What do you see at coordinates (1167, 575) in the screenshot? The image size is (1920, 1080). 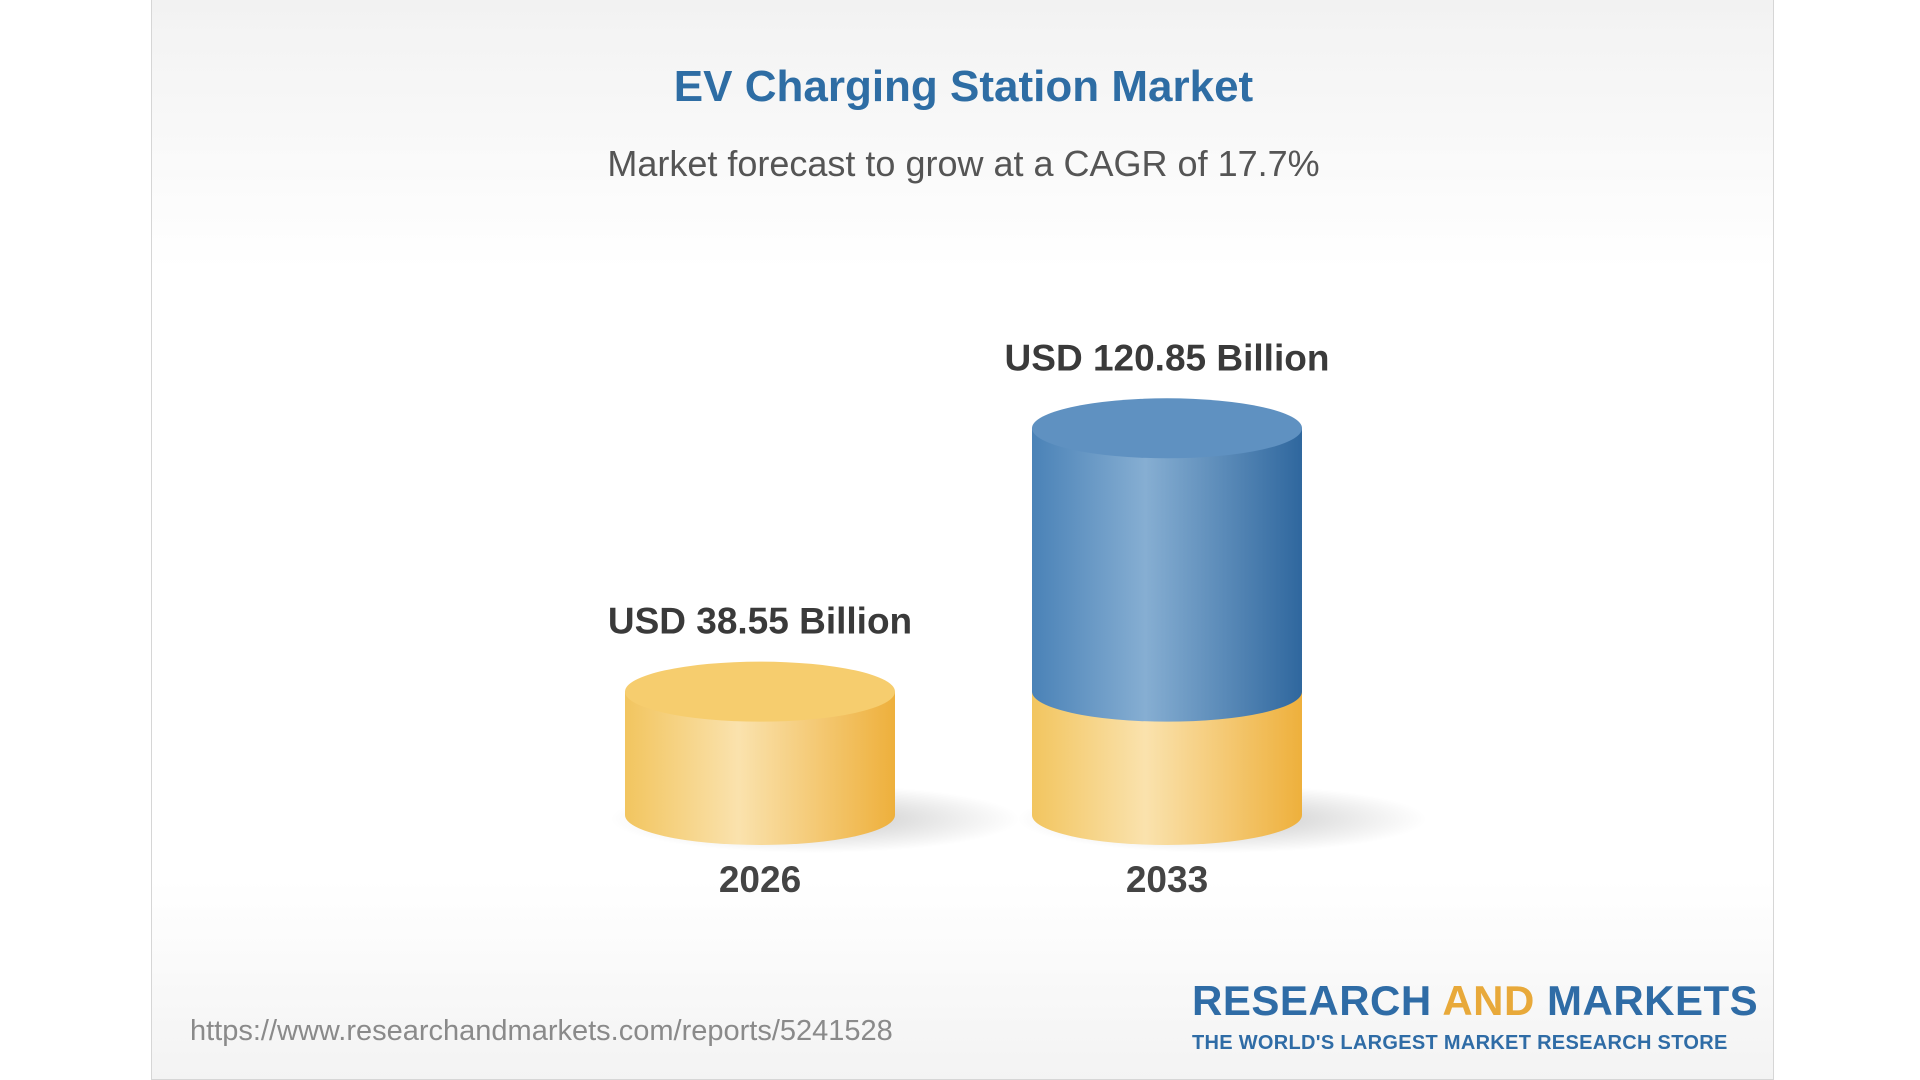 I see `bar-growth-segment-2033` at bounding box center [1167, 575].